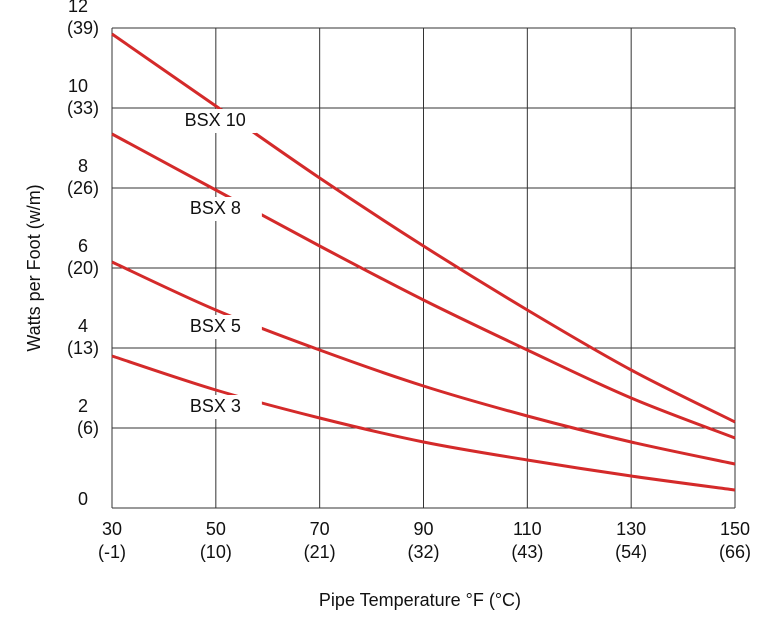 The height and width of the screenshot is (632, 774). Describe the element at coordinates (83, 108) in the screenshot. I see `y-tick-sublabel-10: (33)` at that location.